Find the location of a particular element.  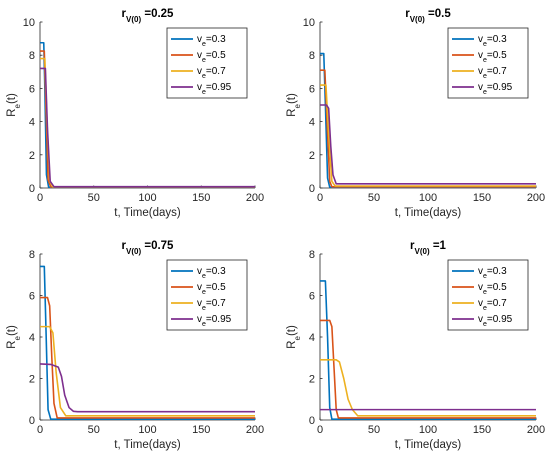

plot-title: rV(0) =0.5 is located at coordinates (428, 16).